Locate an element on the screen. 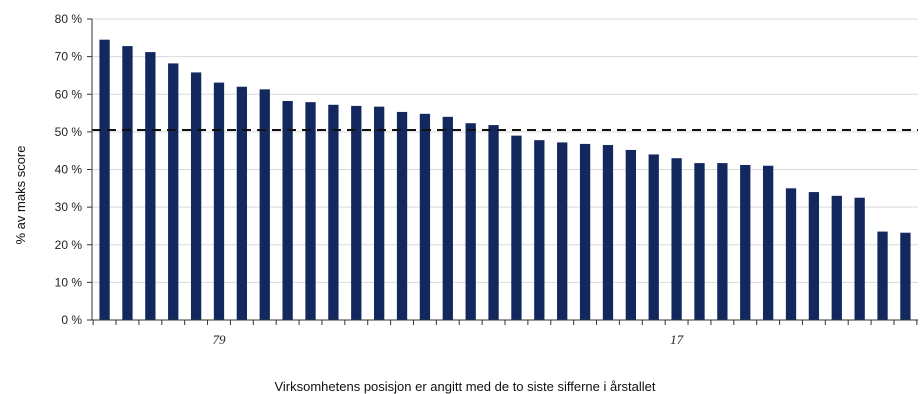 The width and height of the screenshot is (921, 394). x-category-labels: 79 17 is located at coordinates (447, 339).